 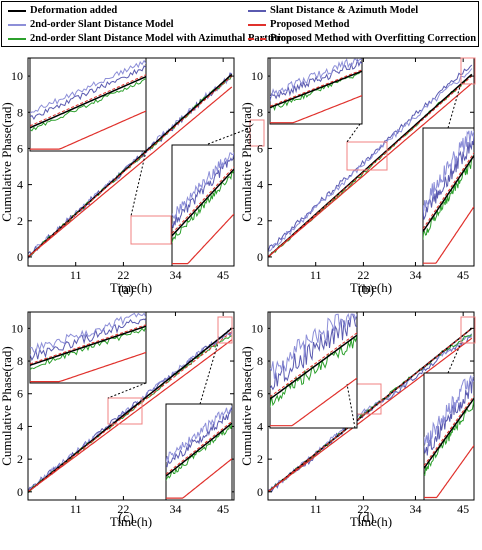 I want to click on plot-area, so click(x=370, y=410).